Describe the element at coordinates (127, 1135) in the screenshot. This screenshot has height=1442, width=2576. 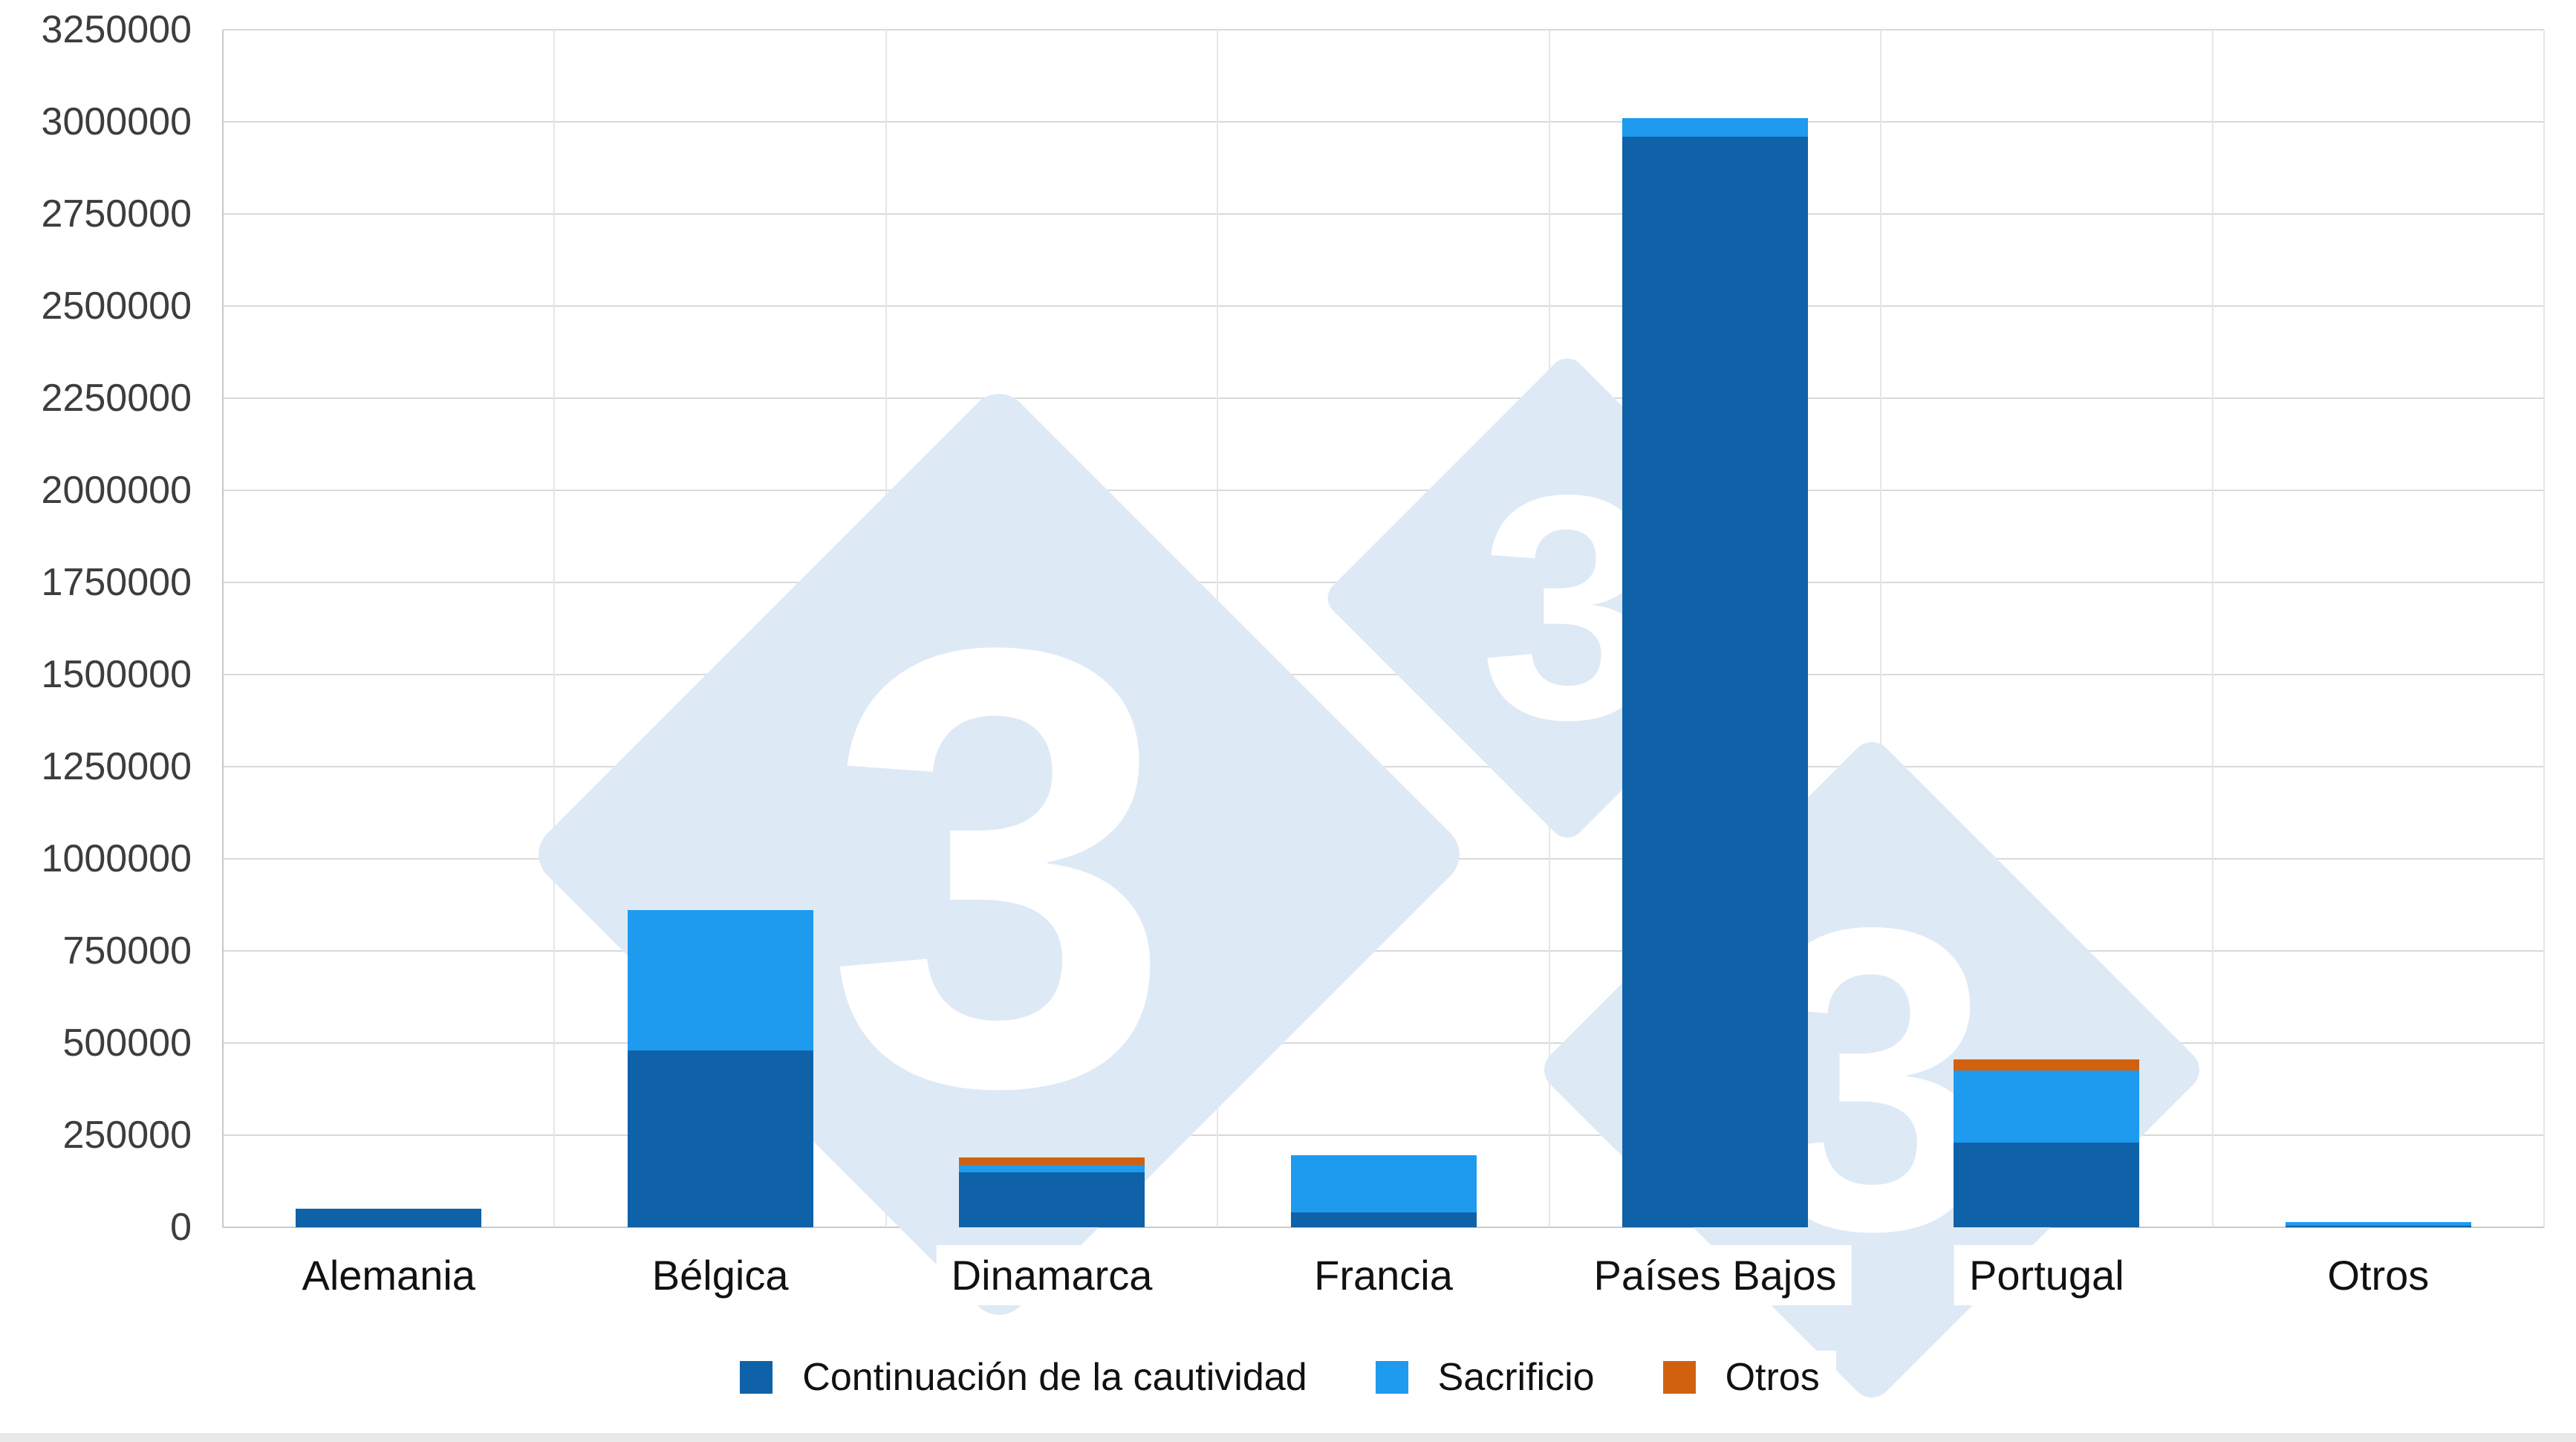
I see `y-tick-label: 250000` at that location.